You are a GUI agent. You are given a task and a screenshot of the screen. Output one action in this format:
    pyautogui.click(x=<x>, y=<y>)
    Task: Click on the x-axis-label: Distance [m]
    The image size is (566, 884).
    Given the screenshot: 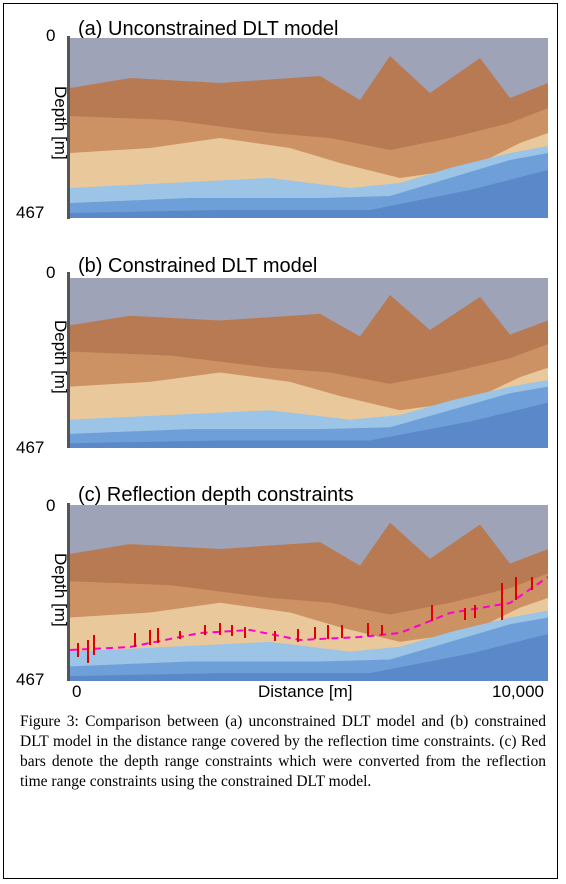 What is the action you would take?
    pyautogui.click(x=305, y=691)
    